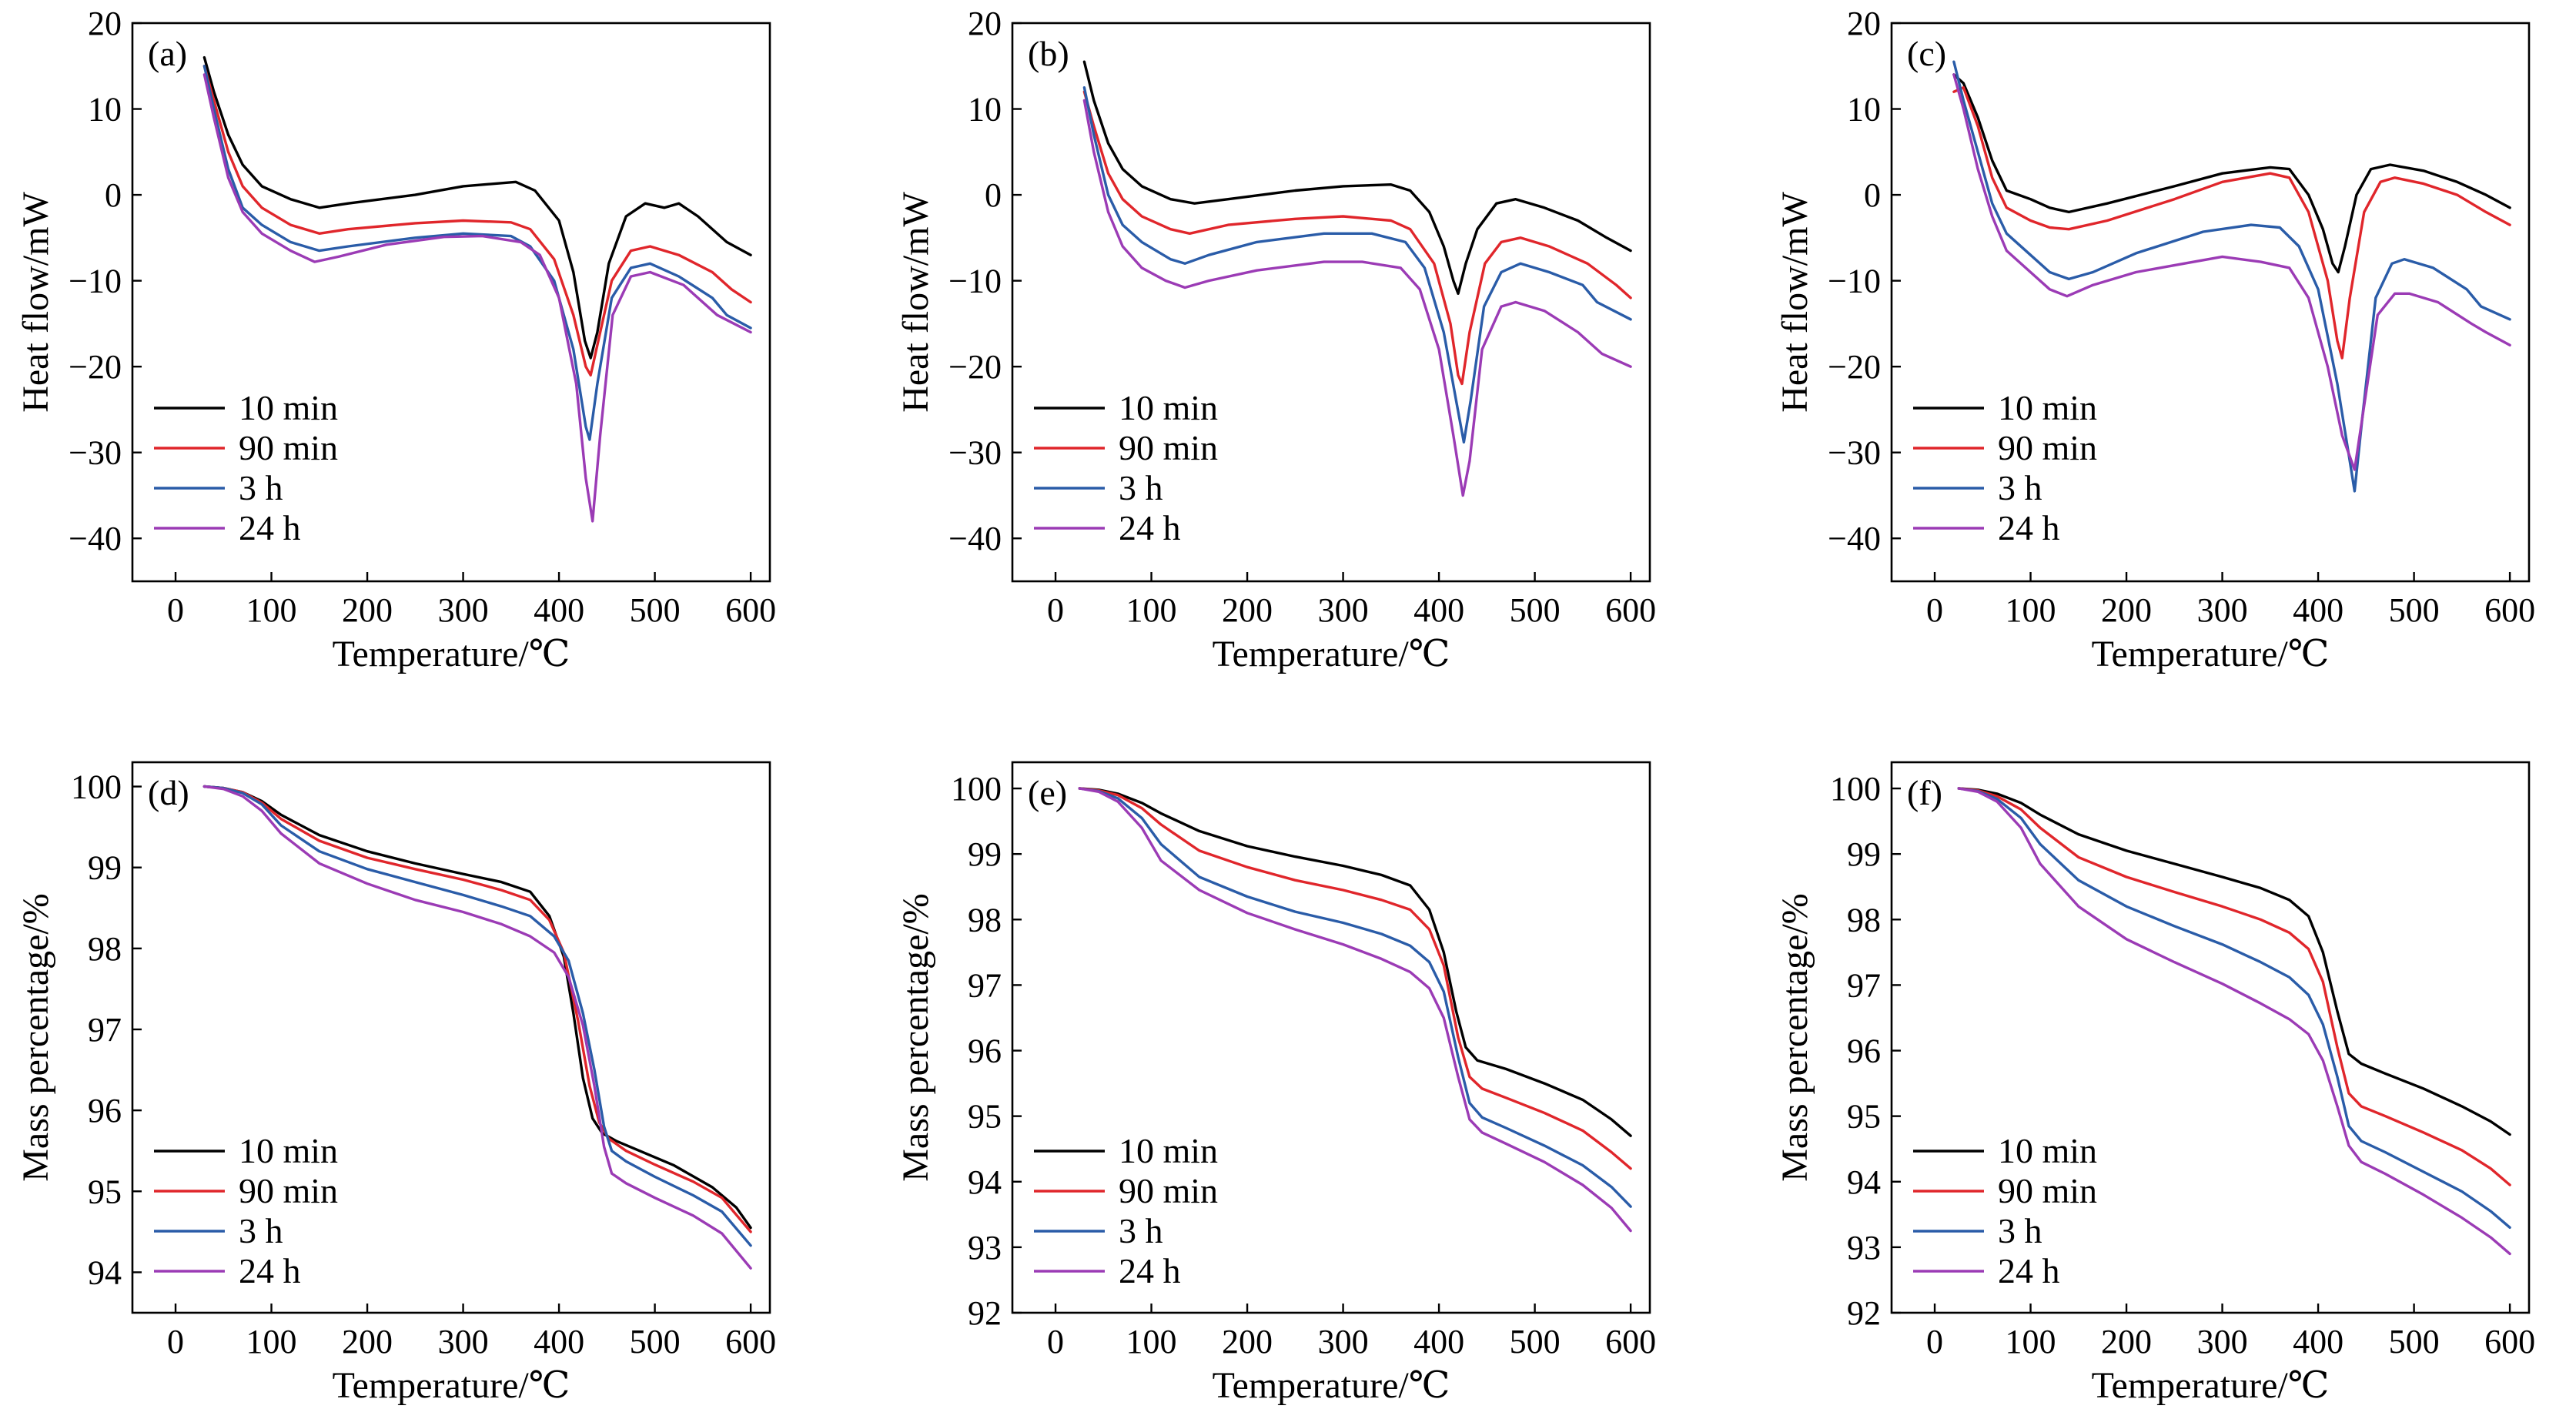 This screenshot has height=1409, width=2576. I want to click on panel-letter: (d), so click(168, 793).